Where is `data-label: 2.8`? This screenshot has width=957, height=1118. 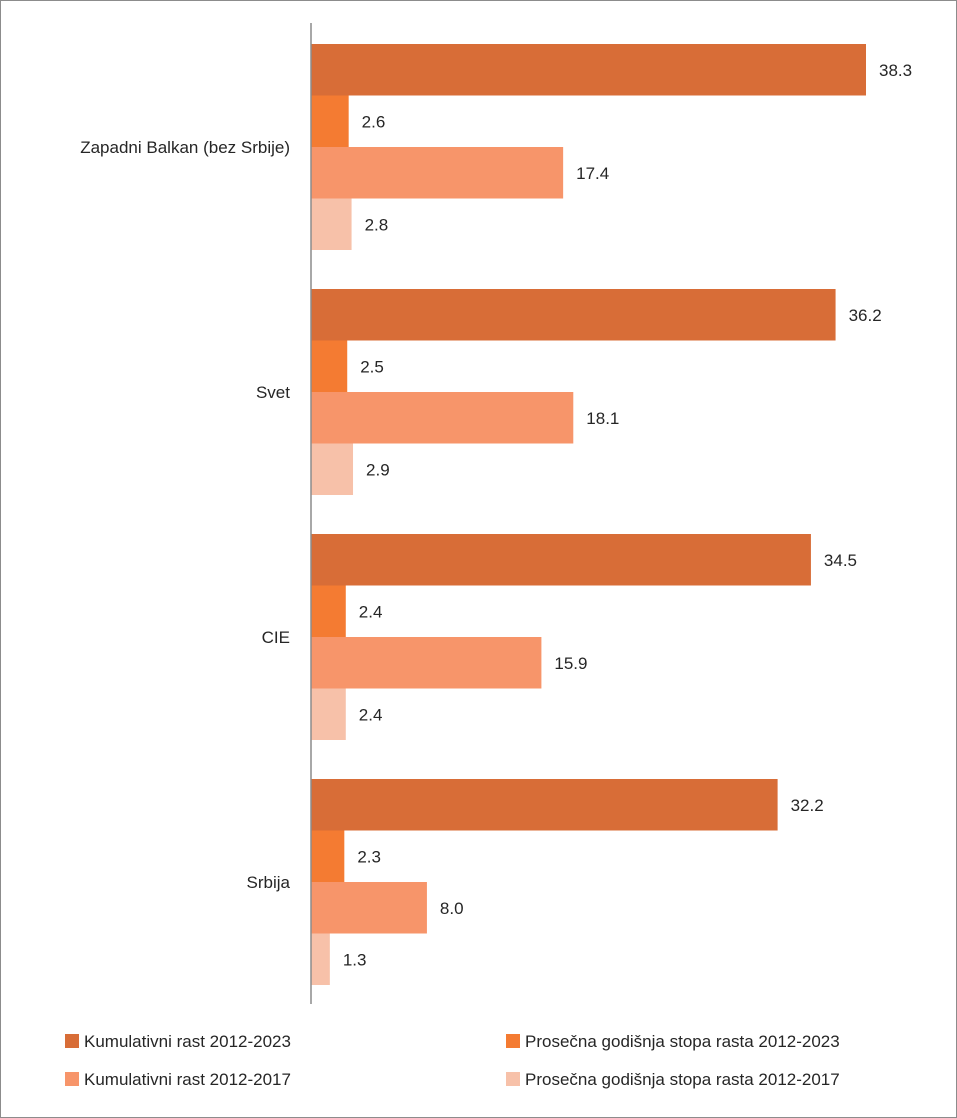
data-label: 2.8 is located at coordinates (377, 224).